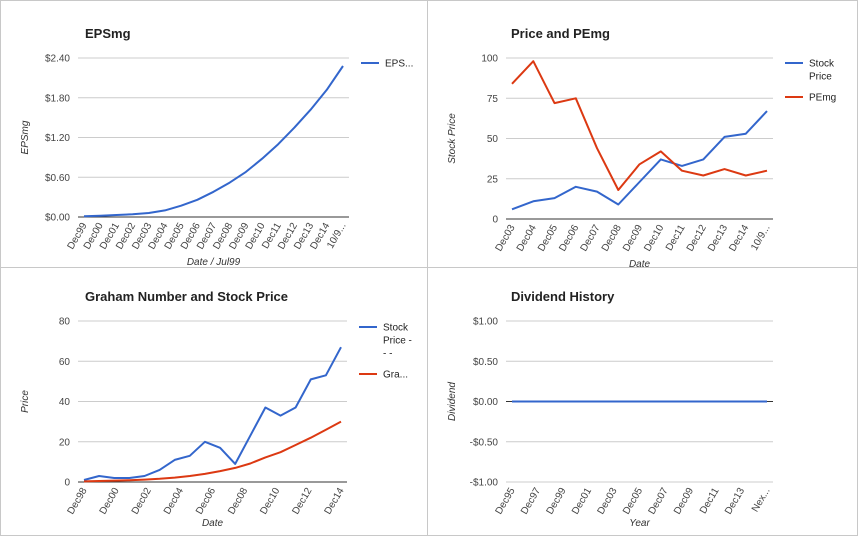  What do you see at coordinates (531, 501) in the screenshot?
I see `x-tick-label: Dec97` at bounding box center [531, 501].